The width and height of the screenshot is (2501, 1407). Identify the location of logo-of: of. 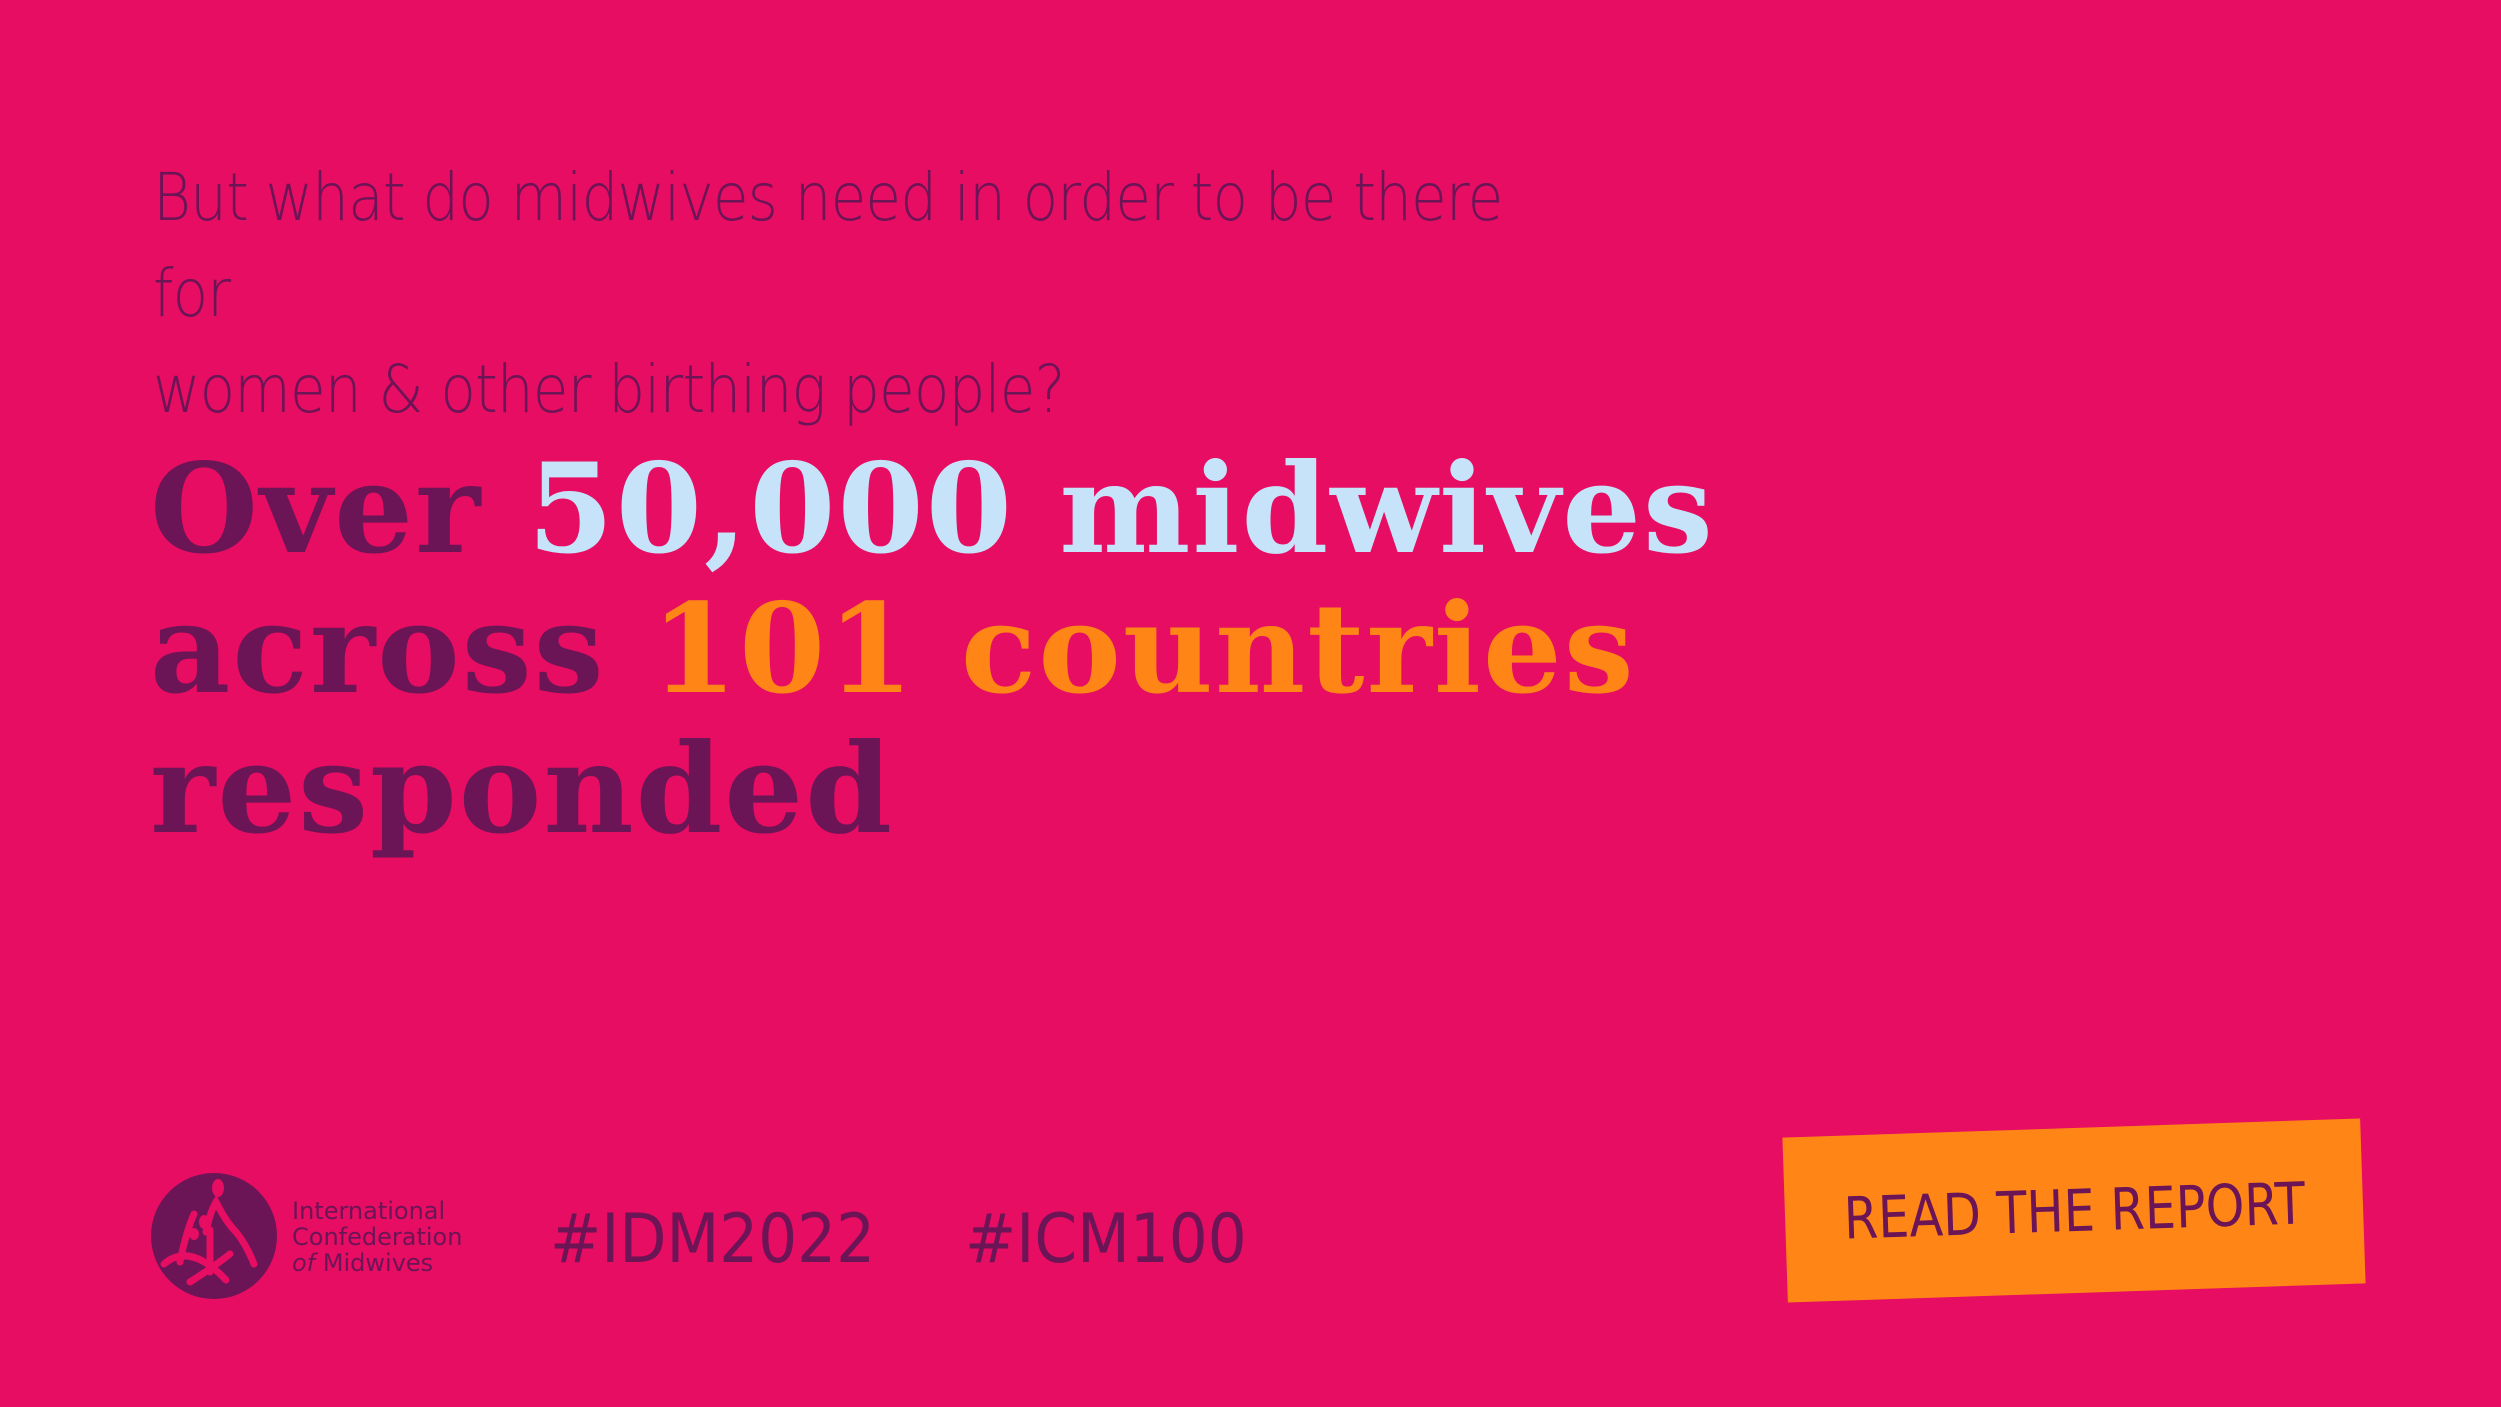
(304, 1263).